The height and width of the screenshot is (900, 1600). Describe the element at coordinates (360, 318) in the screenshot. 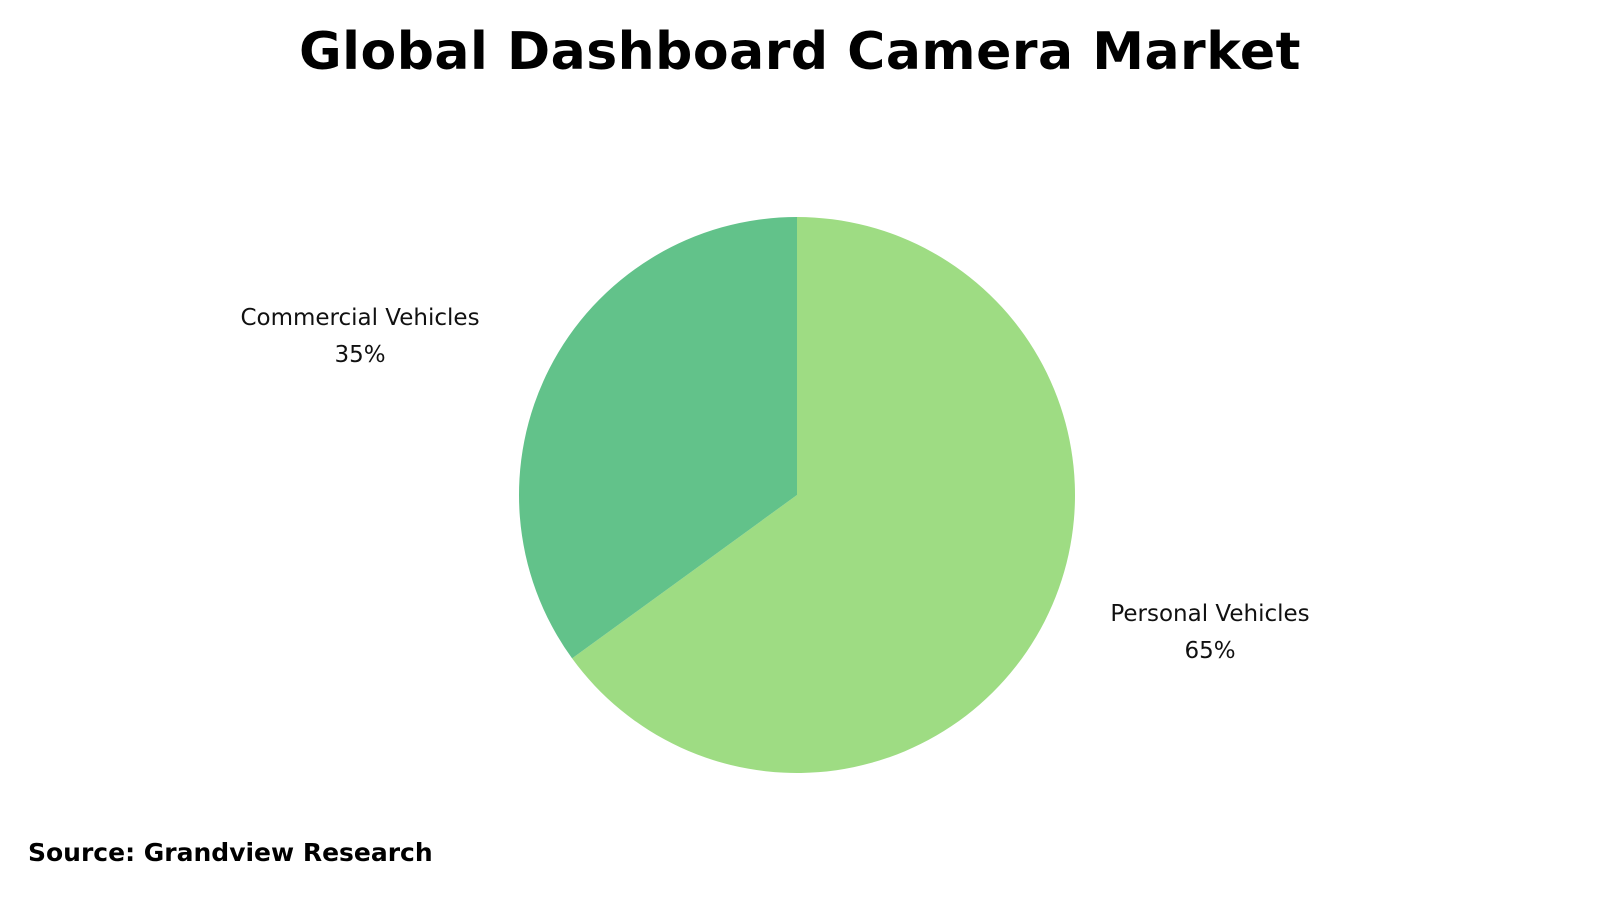

I see `commercial-vehicles-name: Commercial Vehicles` at that location.